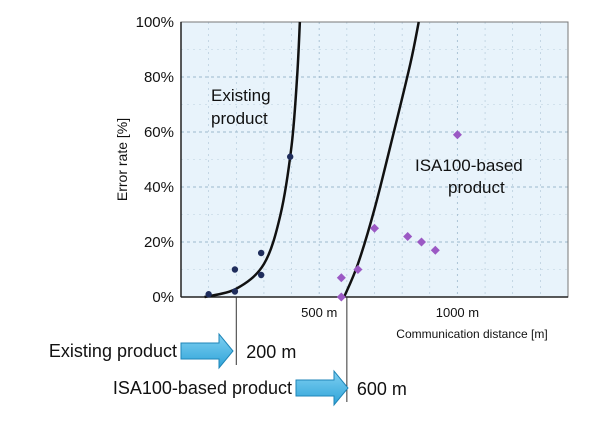  Describe the element at coordinates (159, 77) in the screenshot. I see `y-tick-label: 80%` at that location.